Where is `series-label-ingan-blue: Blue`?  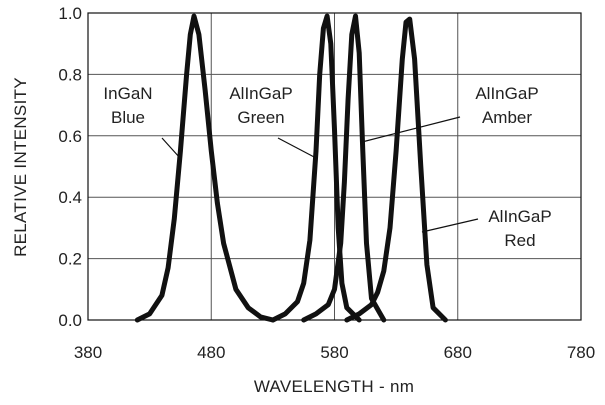
series-label-ingan-blue: Blue is located at coordinates (128, 117).